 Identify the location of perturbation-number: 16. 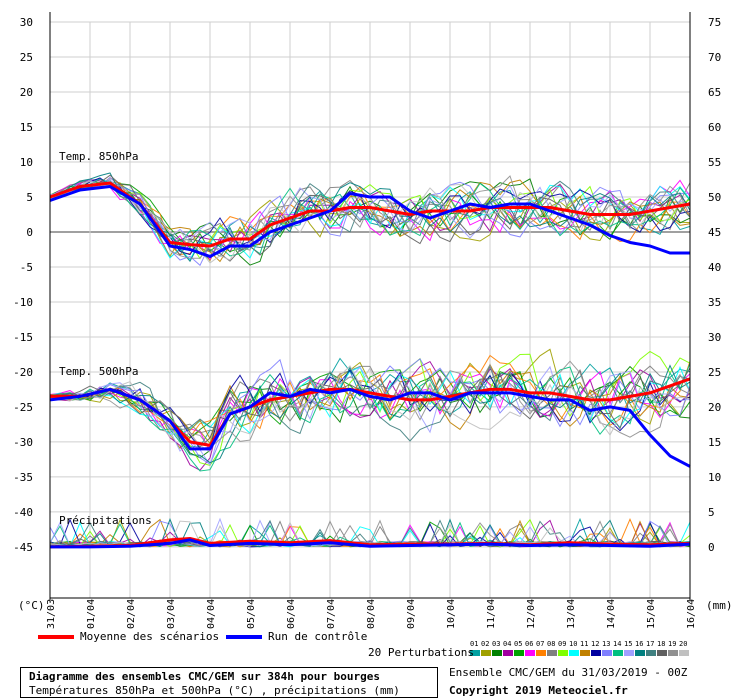
(639, 644).